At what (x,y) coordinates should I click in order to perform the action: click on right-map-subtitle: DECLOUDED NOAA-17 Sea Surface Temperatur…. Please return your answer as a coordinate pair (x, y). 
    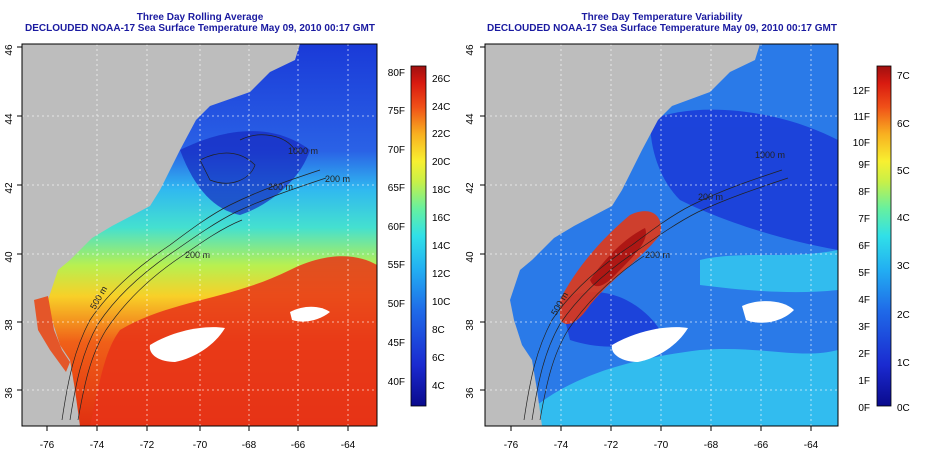
    Looking at the image, I should click on (662, 28).